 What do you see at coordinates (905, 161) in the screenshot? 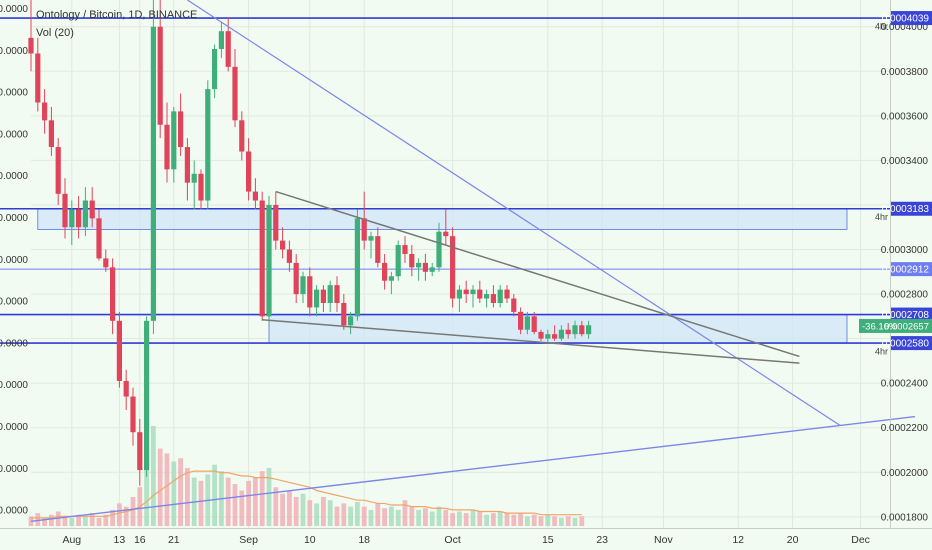
I see `price-axis-tick-label: 0.0003400` at bounding box center [905, 161].